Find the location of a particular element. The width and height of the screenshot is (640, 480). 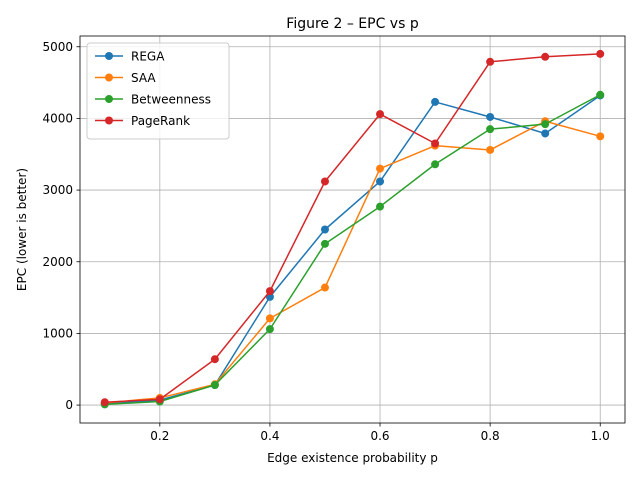

legend-item: Betweenness is located at coordinates (153, 100).